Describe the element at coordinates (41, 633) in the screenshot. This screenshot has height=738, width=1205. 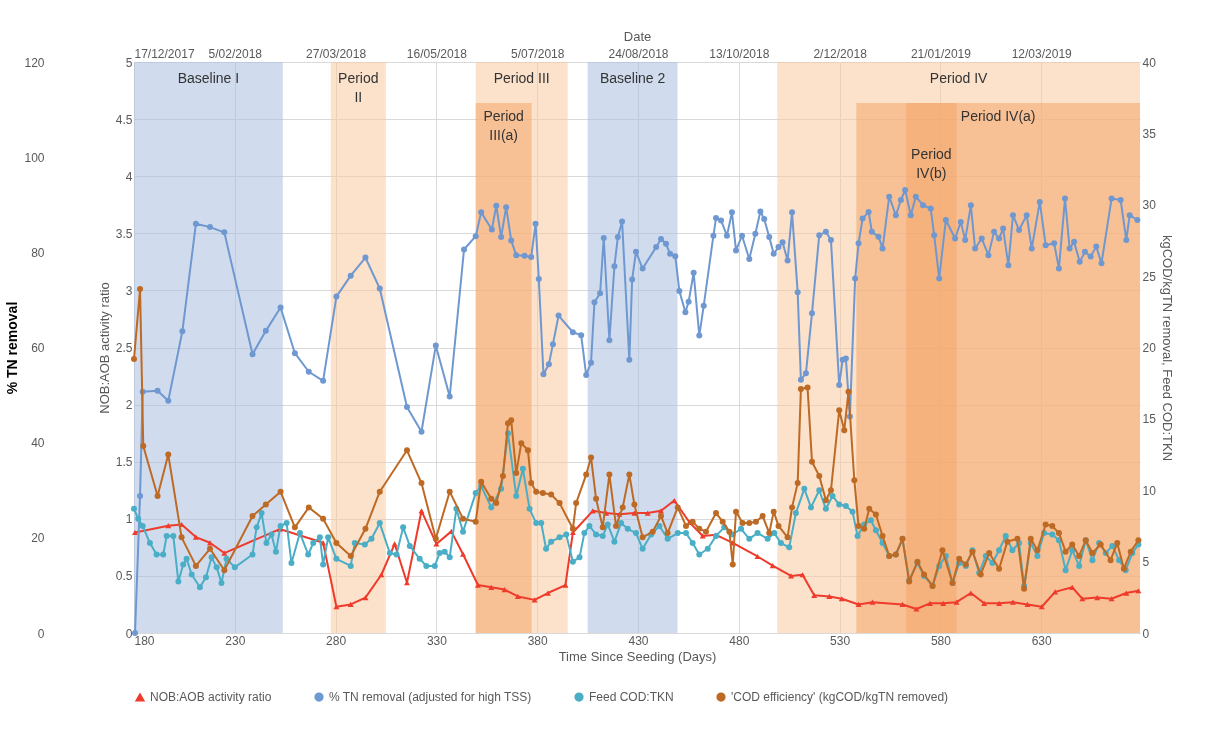
I see `y-tick-label: 0` at that location.